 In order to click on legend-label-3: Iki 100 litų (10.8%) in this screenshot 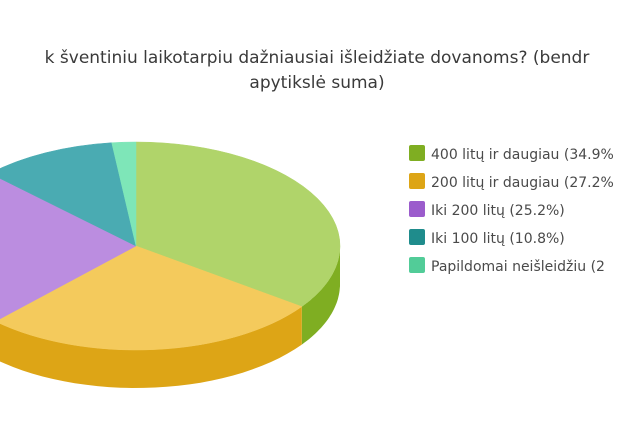, I will do `click(498, 239)`.